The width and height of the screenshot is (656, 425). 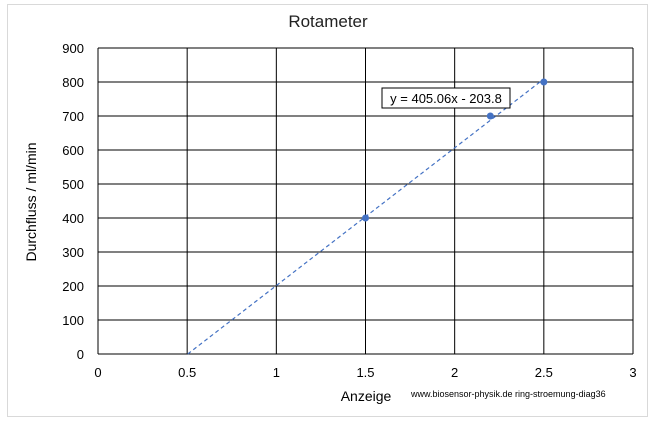 I want to click on x-tick-label: 3, so click(x=632, y=372).